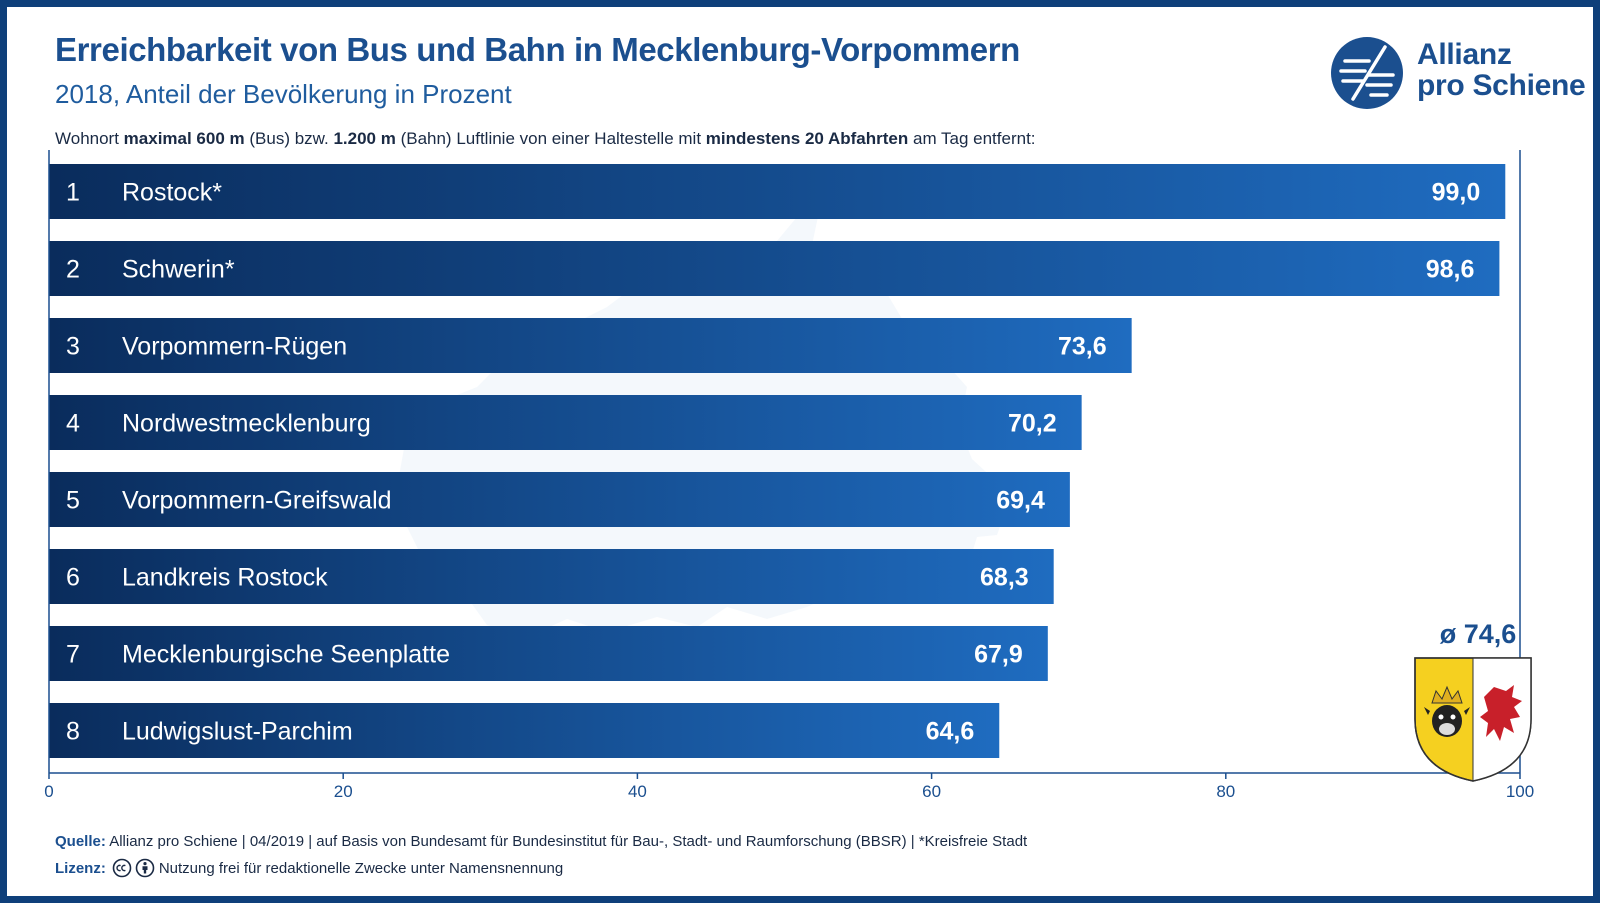 The height and width of the screenshot is (903, 1600). I want to click on bar-value-label: 68,3, so click(1004, 578).